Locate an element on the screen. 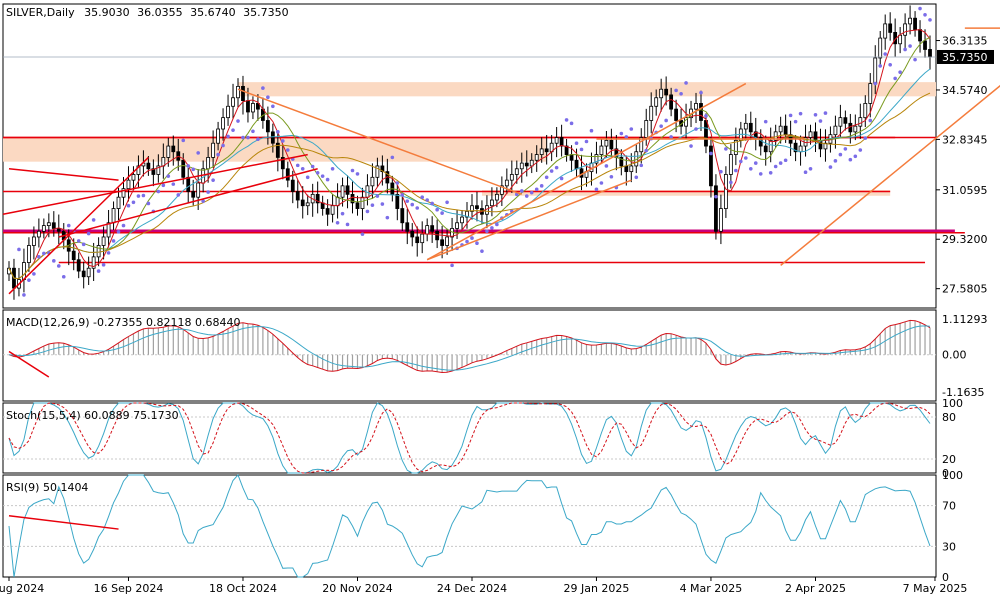  stoch-tick-label: 100 is located at coordinates (952, 403).